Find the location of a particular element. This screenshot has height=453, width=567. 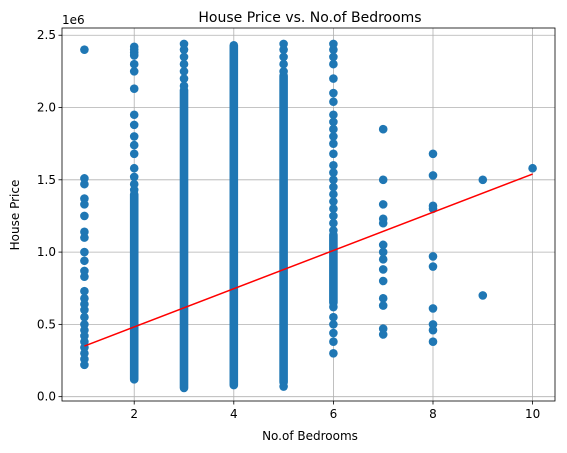

x-tick-label: 4 is located at coordinates (234, 414).